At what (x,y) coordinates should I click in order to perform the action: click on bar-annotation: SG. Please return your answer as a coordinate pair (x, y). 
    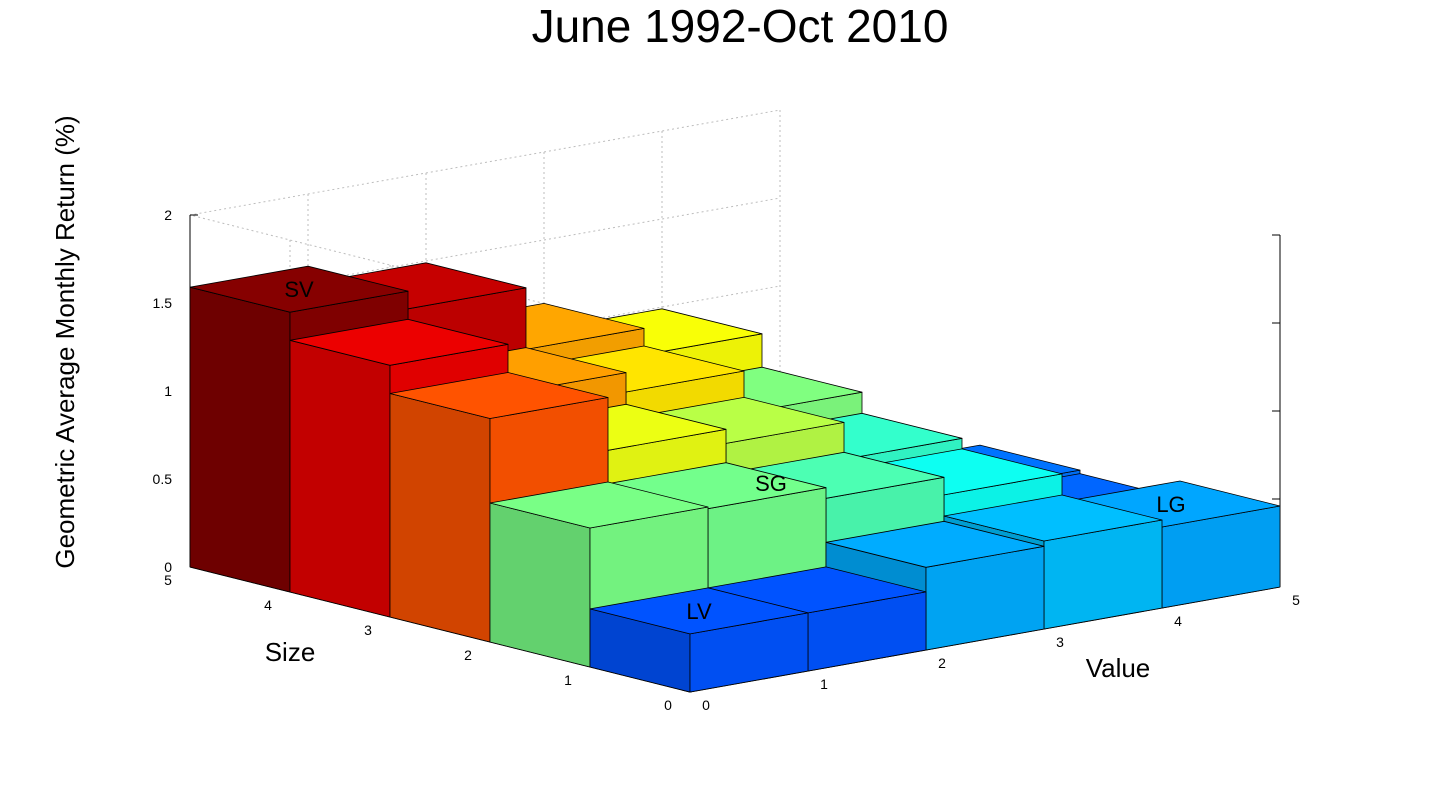
    Looking at the image, I should click on (771, 483).